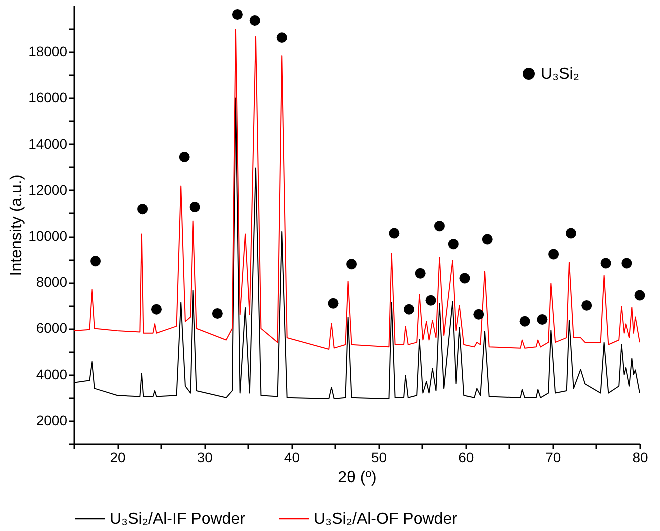 This screenshot has height=531, width=660. I want to click on x-tick-label: 70, so click(554, 458).